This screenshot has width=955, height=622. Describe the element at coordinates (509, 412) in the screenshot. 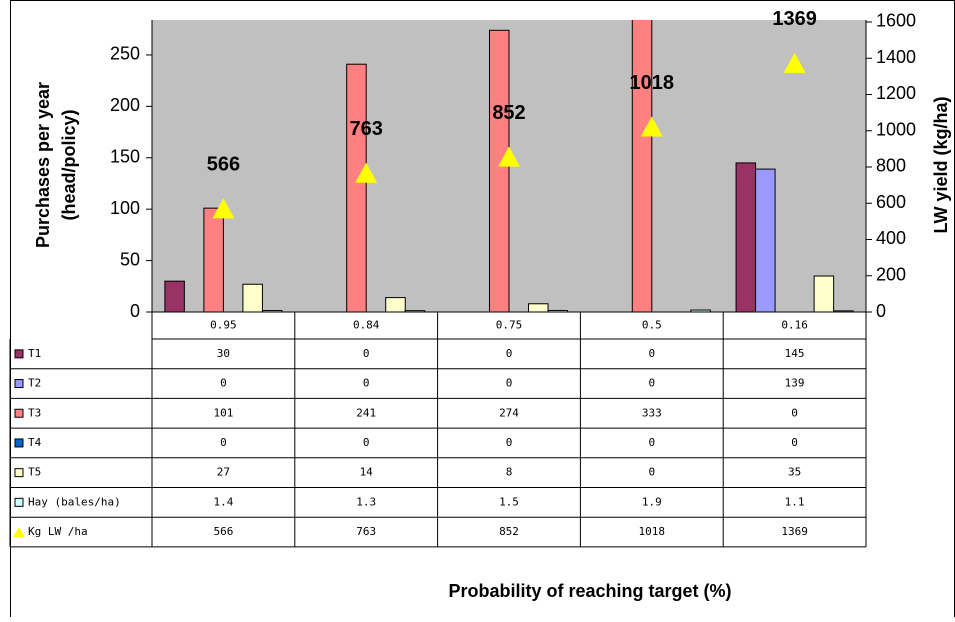

I see `table-value: 274` at that location.